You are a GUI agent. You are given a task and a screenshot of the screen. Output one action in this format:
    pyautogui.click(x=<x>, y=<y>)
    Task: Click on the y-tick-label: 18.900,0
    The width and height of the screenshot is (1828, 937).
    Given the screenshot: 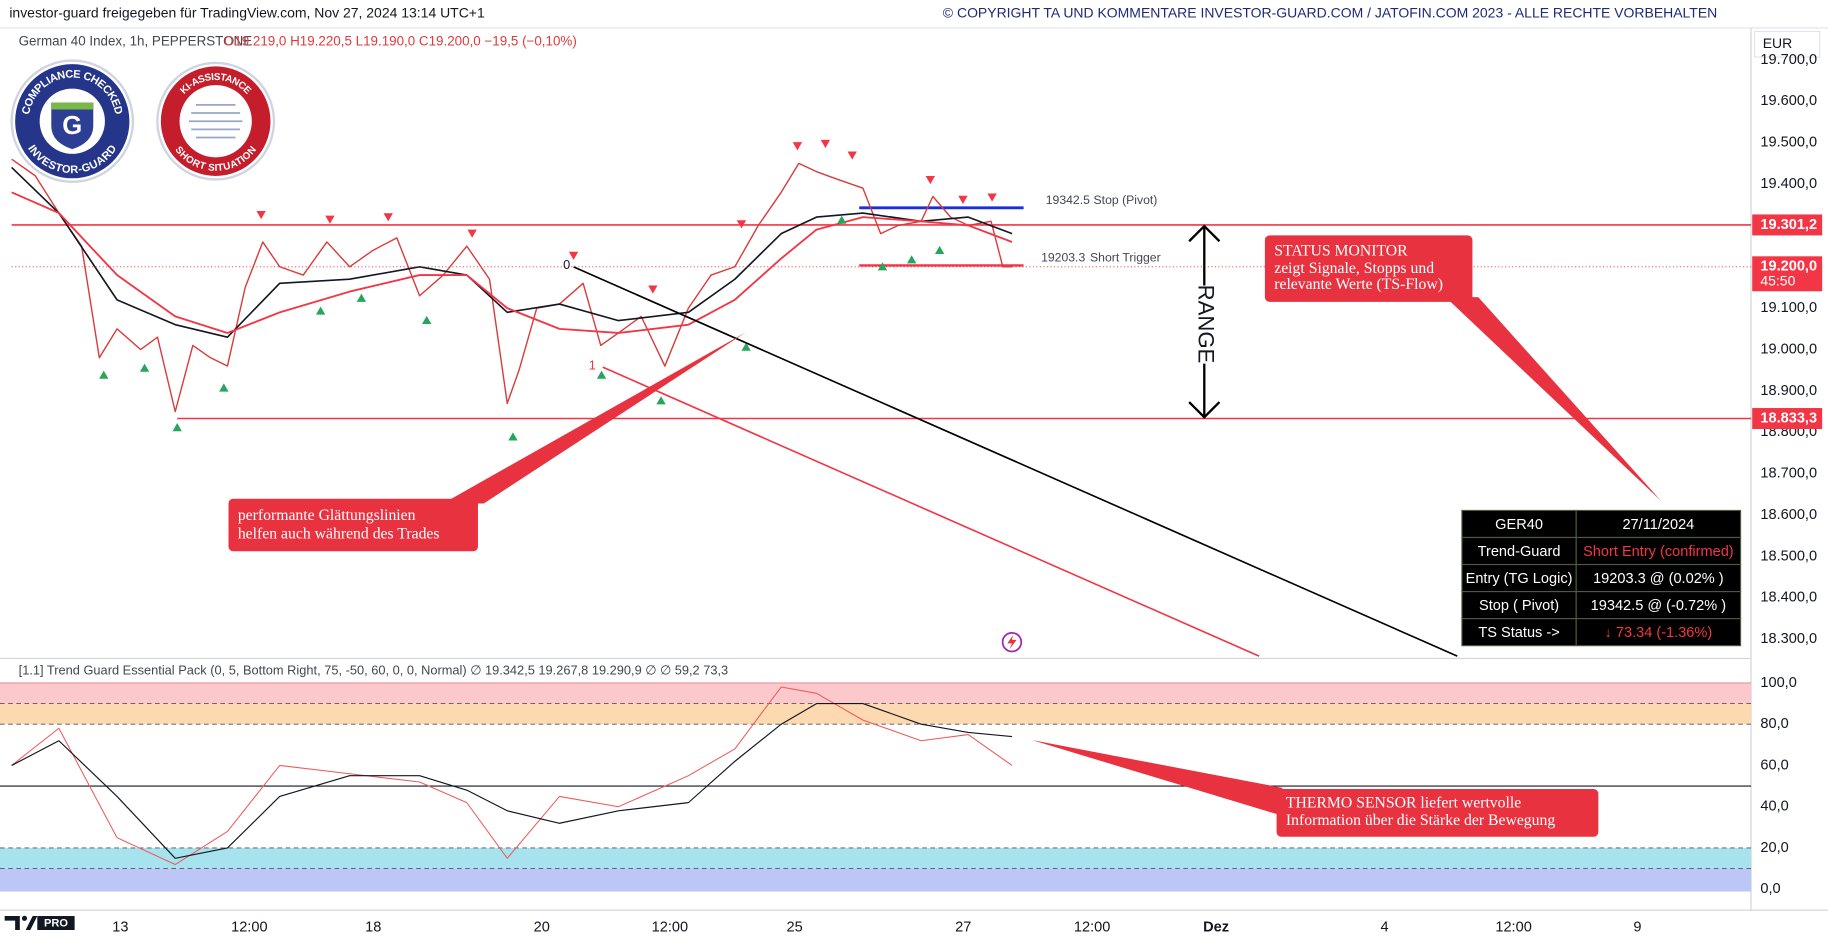 What is the action you would take?
    pyautogui.click(x=1788, y=391)
    